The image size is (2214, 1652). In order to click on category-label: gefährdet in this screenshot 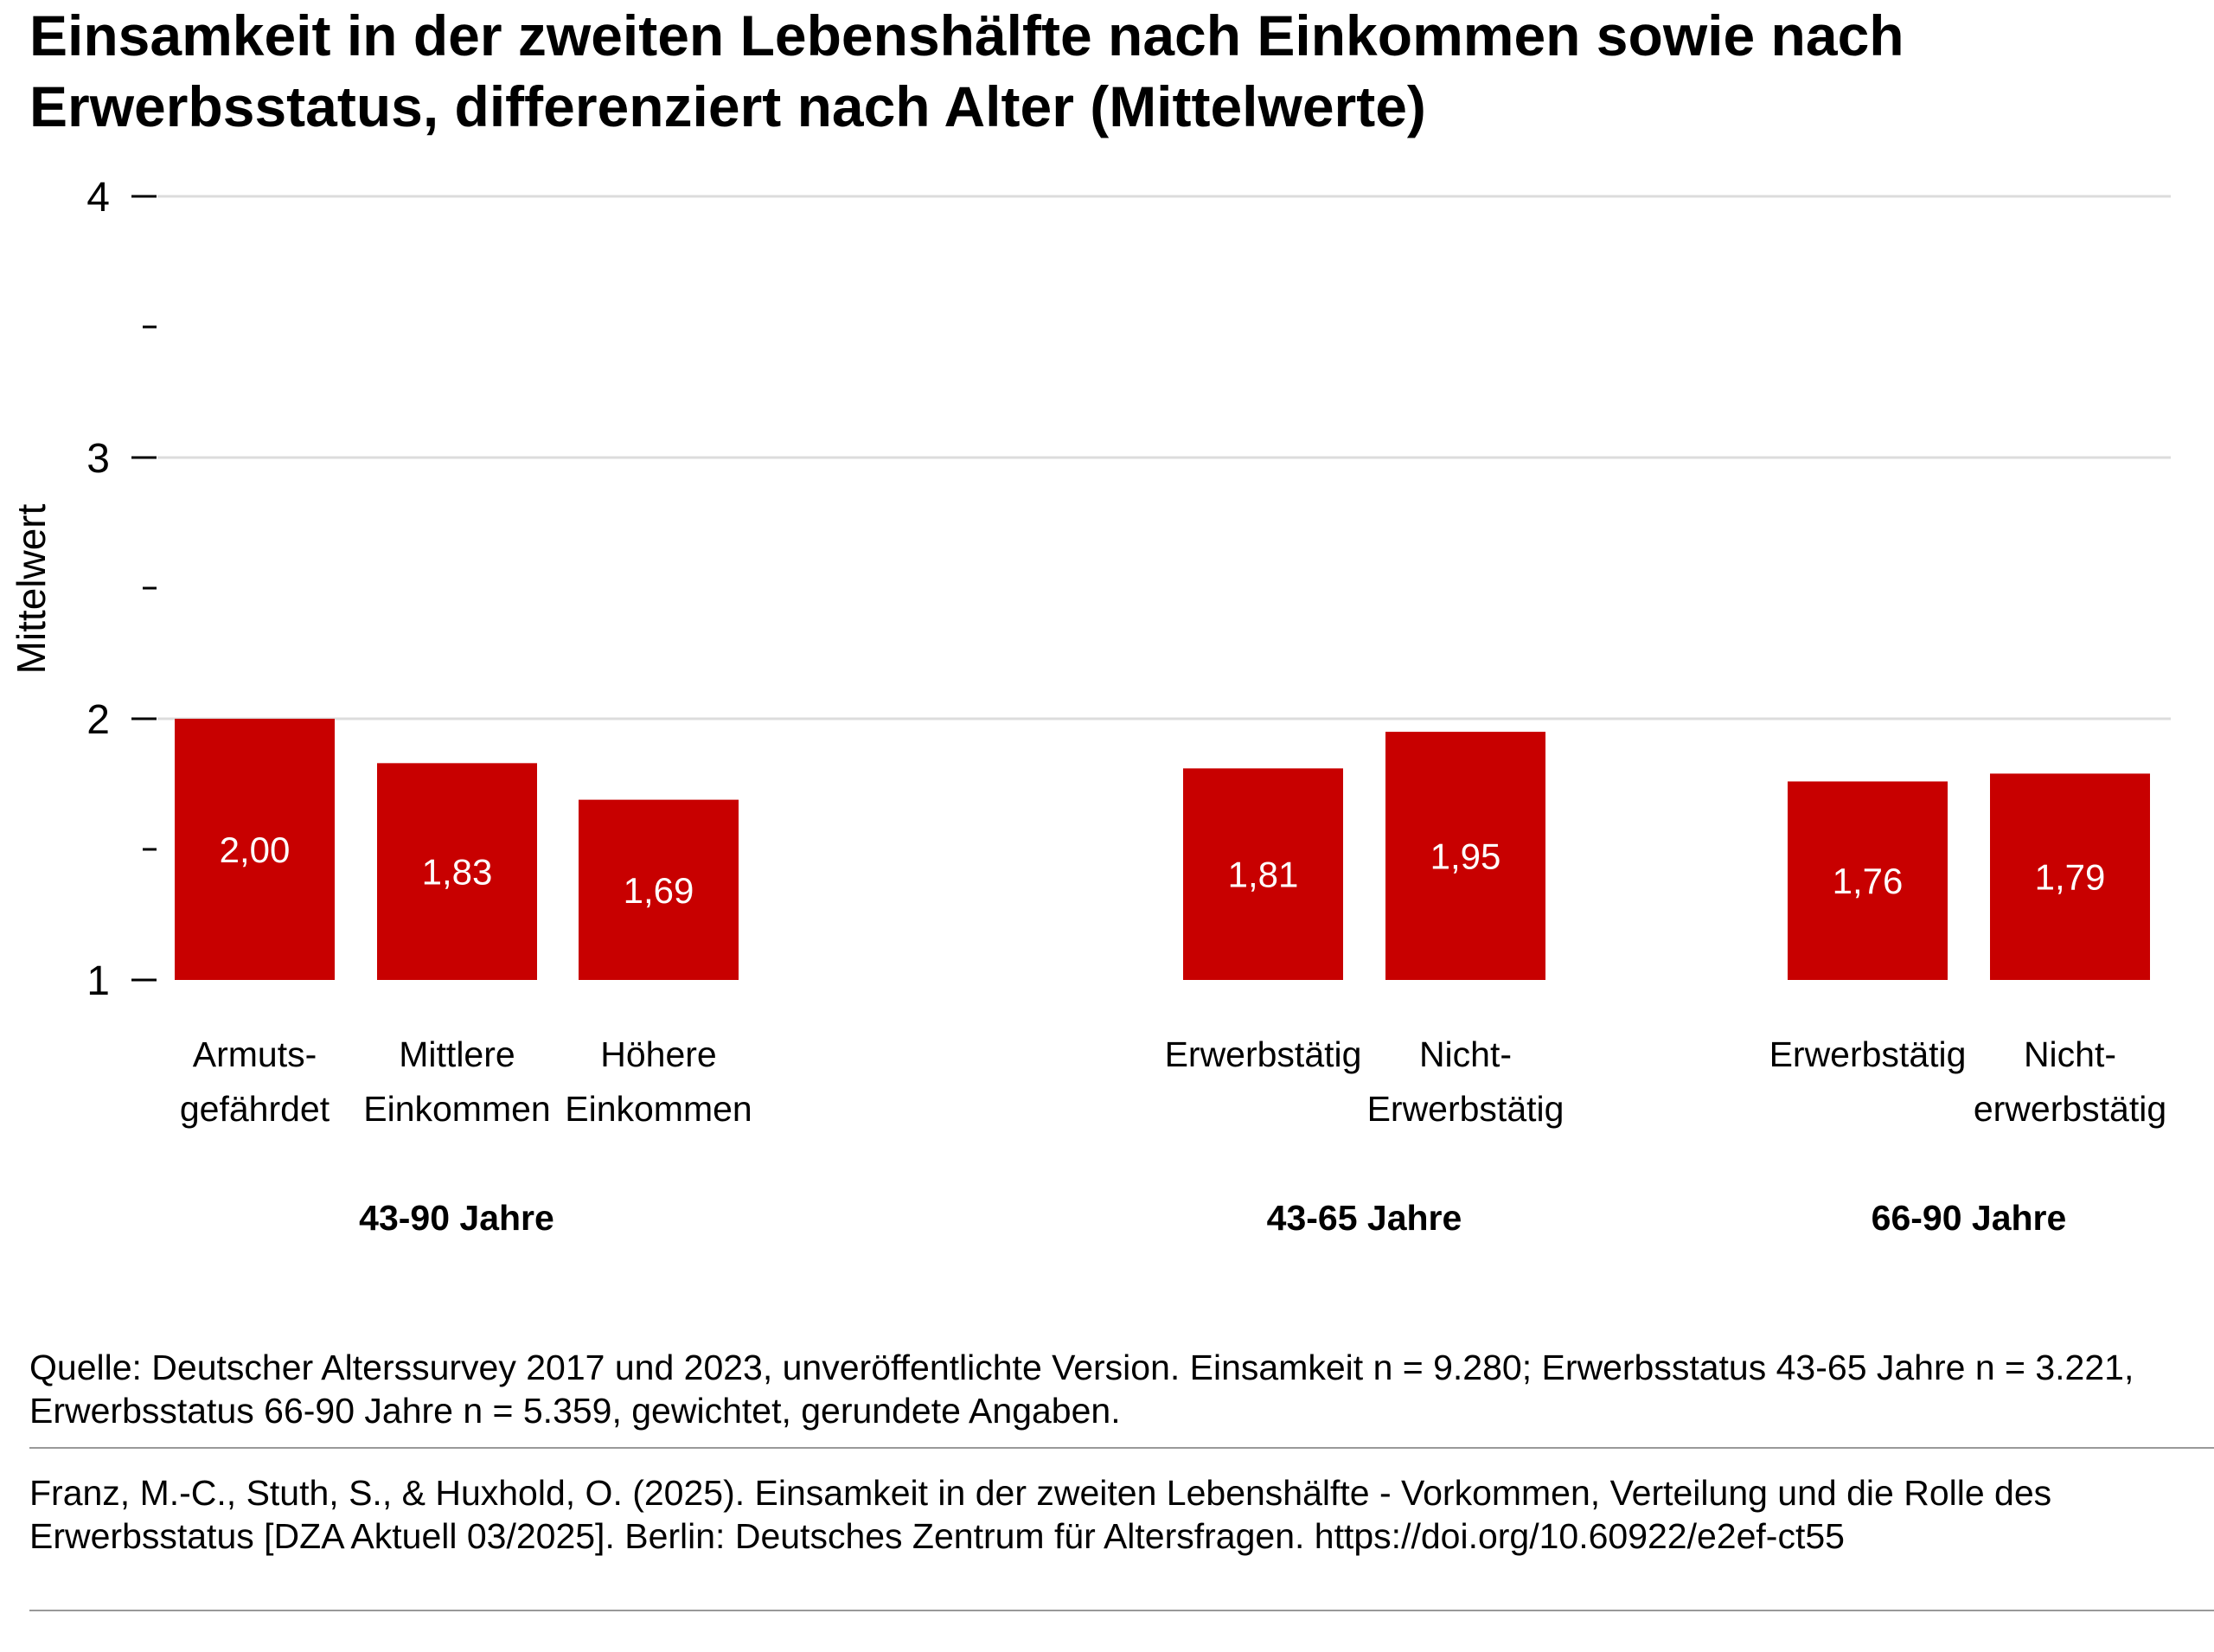, I will do `click(255, 1109)`.